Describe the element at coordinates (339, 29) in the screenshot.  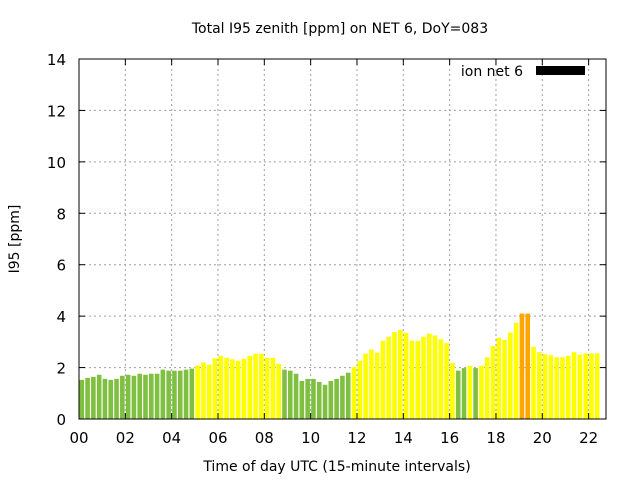
I see `chart-title: Total I95 zenith [ppm] on NET 6, DoY=083` at that location.